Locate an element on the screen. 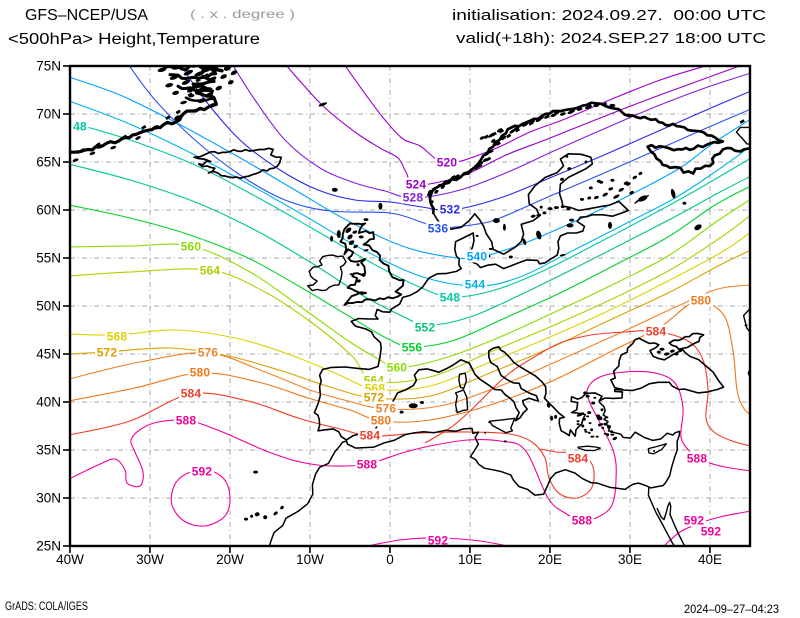 Image resolution: width=800 pixels, height=618 pixels. svg-text: 536 is located at coordinates (438, 229).